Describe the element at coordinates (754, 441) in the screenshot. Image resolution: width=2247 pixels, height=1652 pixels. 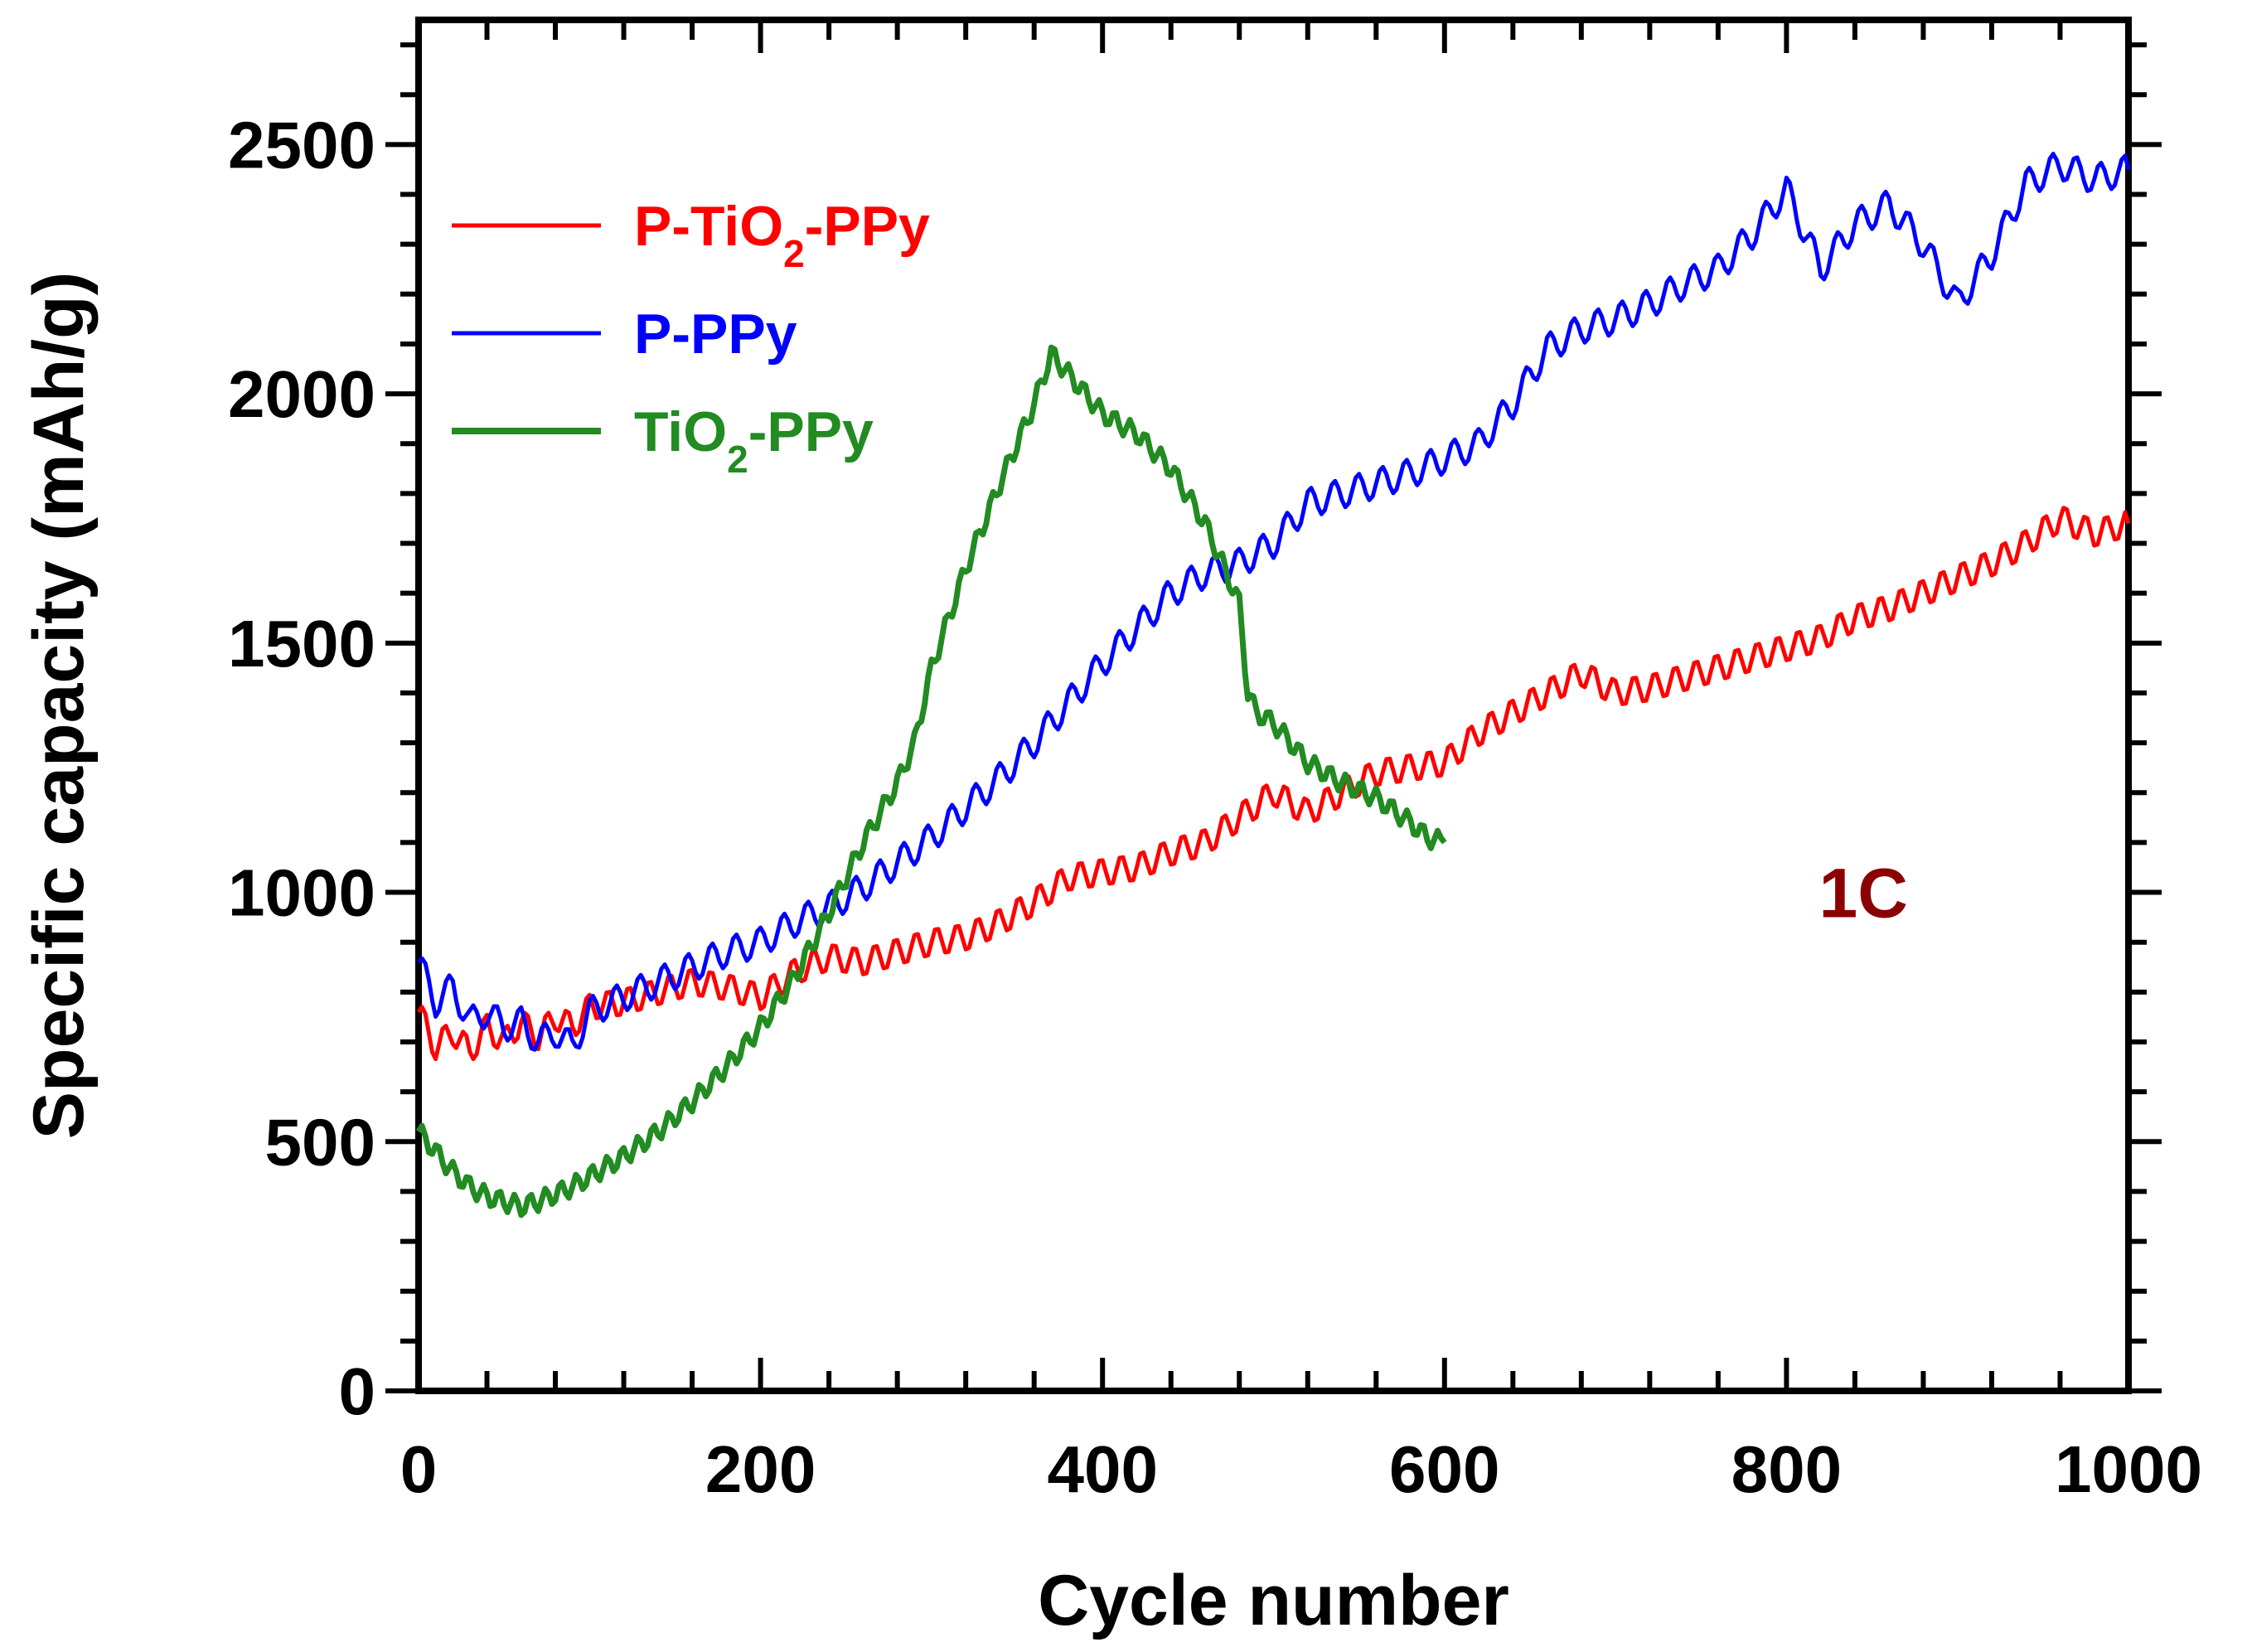
I see `legend-entry: TiO2-PPy` at that location.